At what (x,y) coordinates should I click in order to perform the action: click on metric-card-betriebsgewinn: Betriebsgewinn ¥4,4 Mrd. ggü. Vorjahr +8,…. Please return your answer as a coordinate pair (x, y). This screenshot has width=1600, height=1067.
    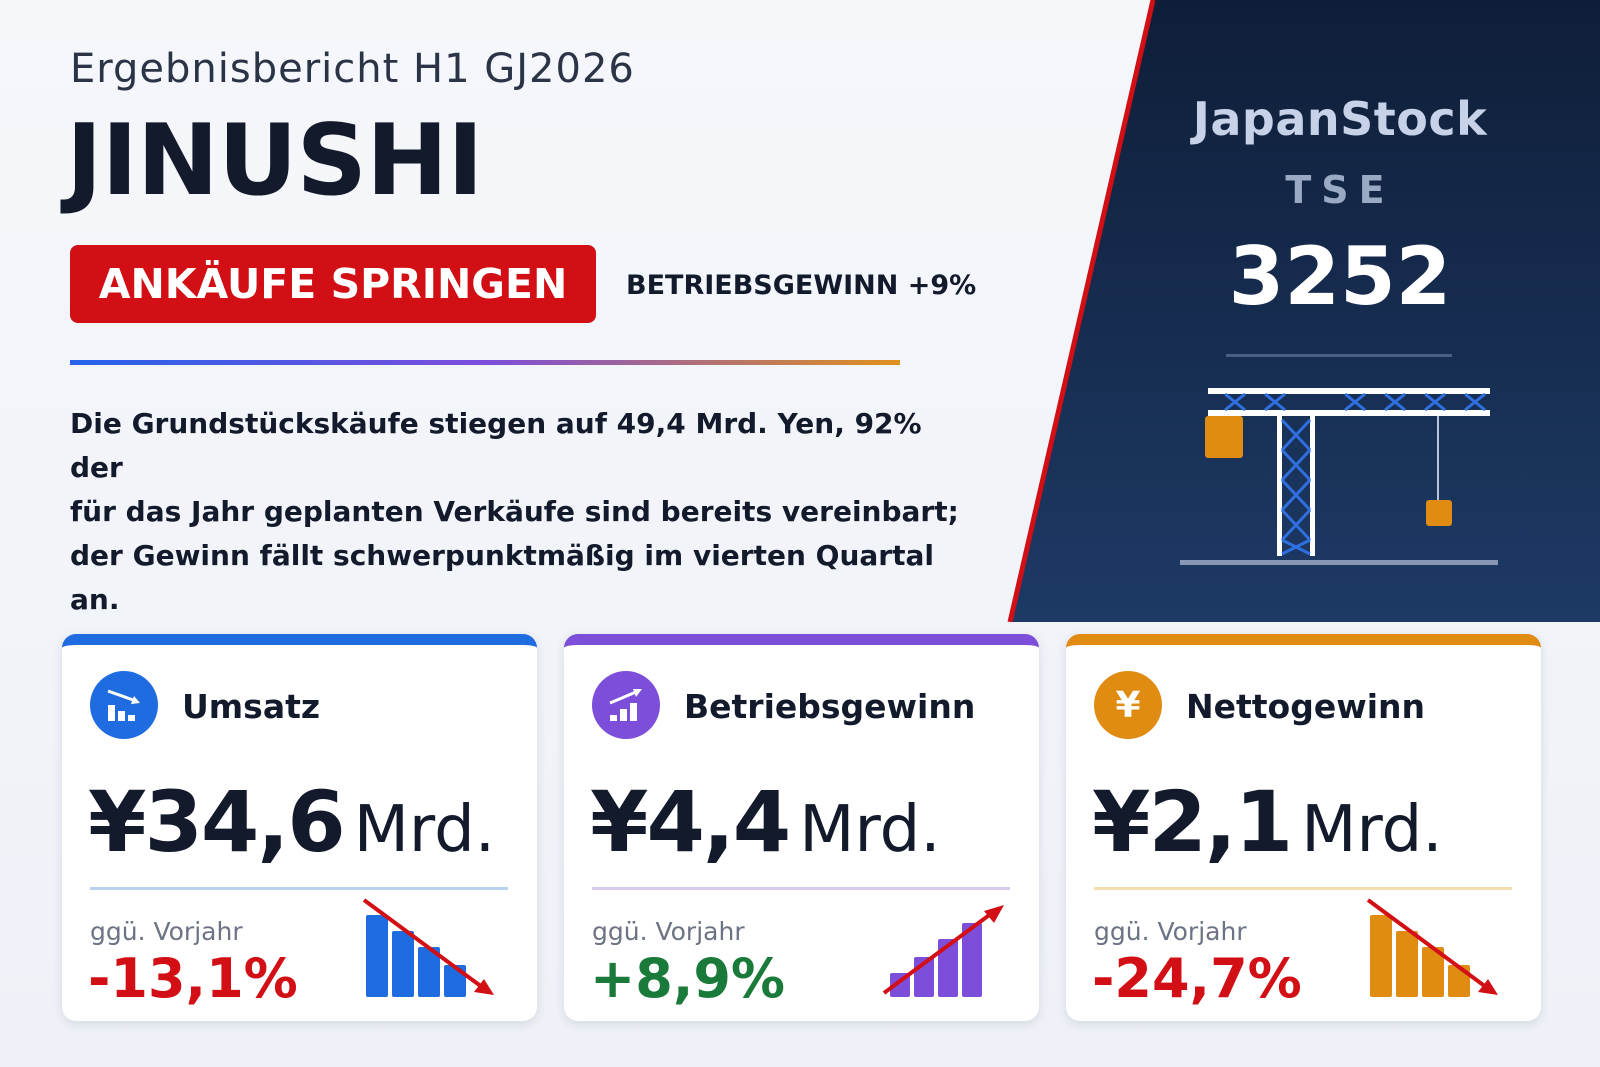
    Looking at the image, I should click on (801, 827).